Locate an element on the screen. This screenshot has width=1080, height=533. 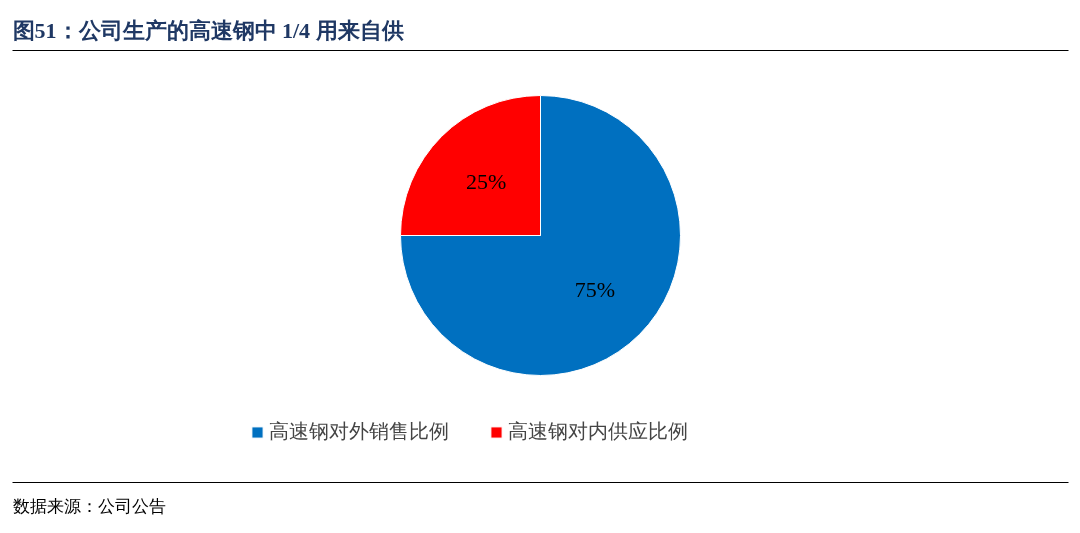
legend-label: 高速钢对内供应比例 is located at coordinates (598, 431).